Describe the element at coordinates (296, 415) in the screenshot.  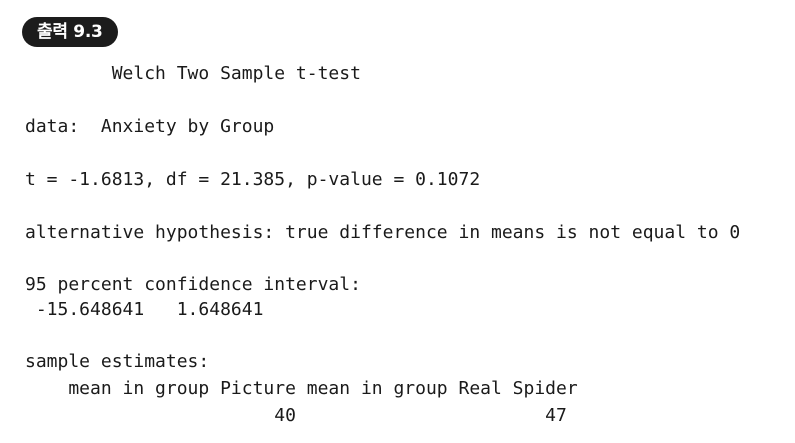
I see `sample-estimates-values: 40 47` at that location.